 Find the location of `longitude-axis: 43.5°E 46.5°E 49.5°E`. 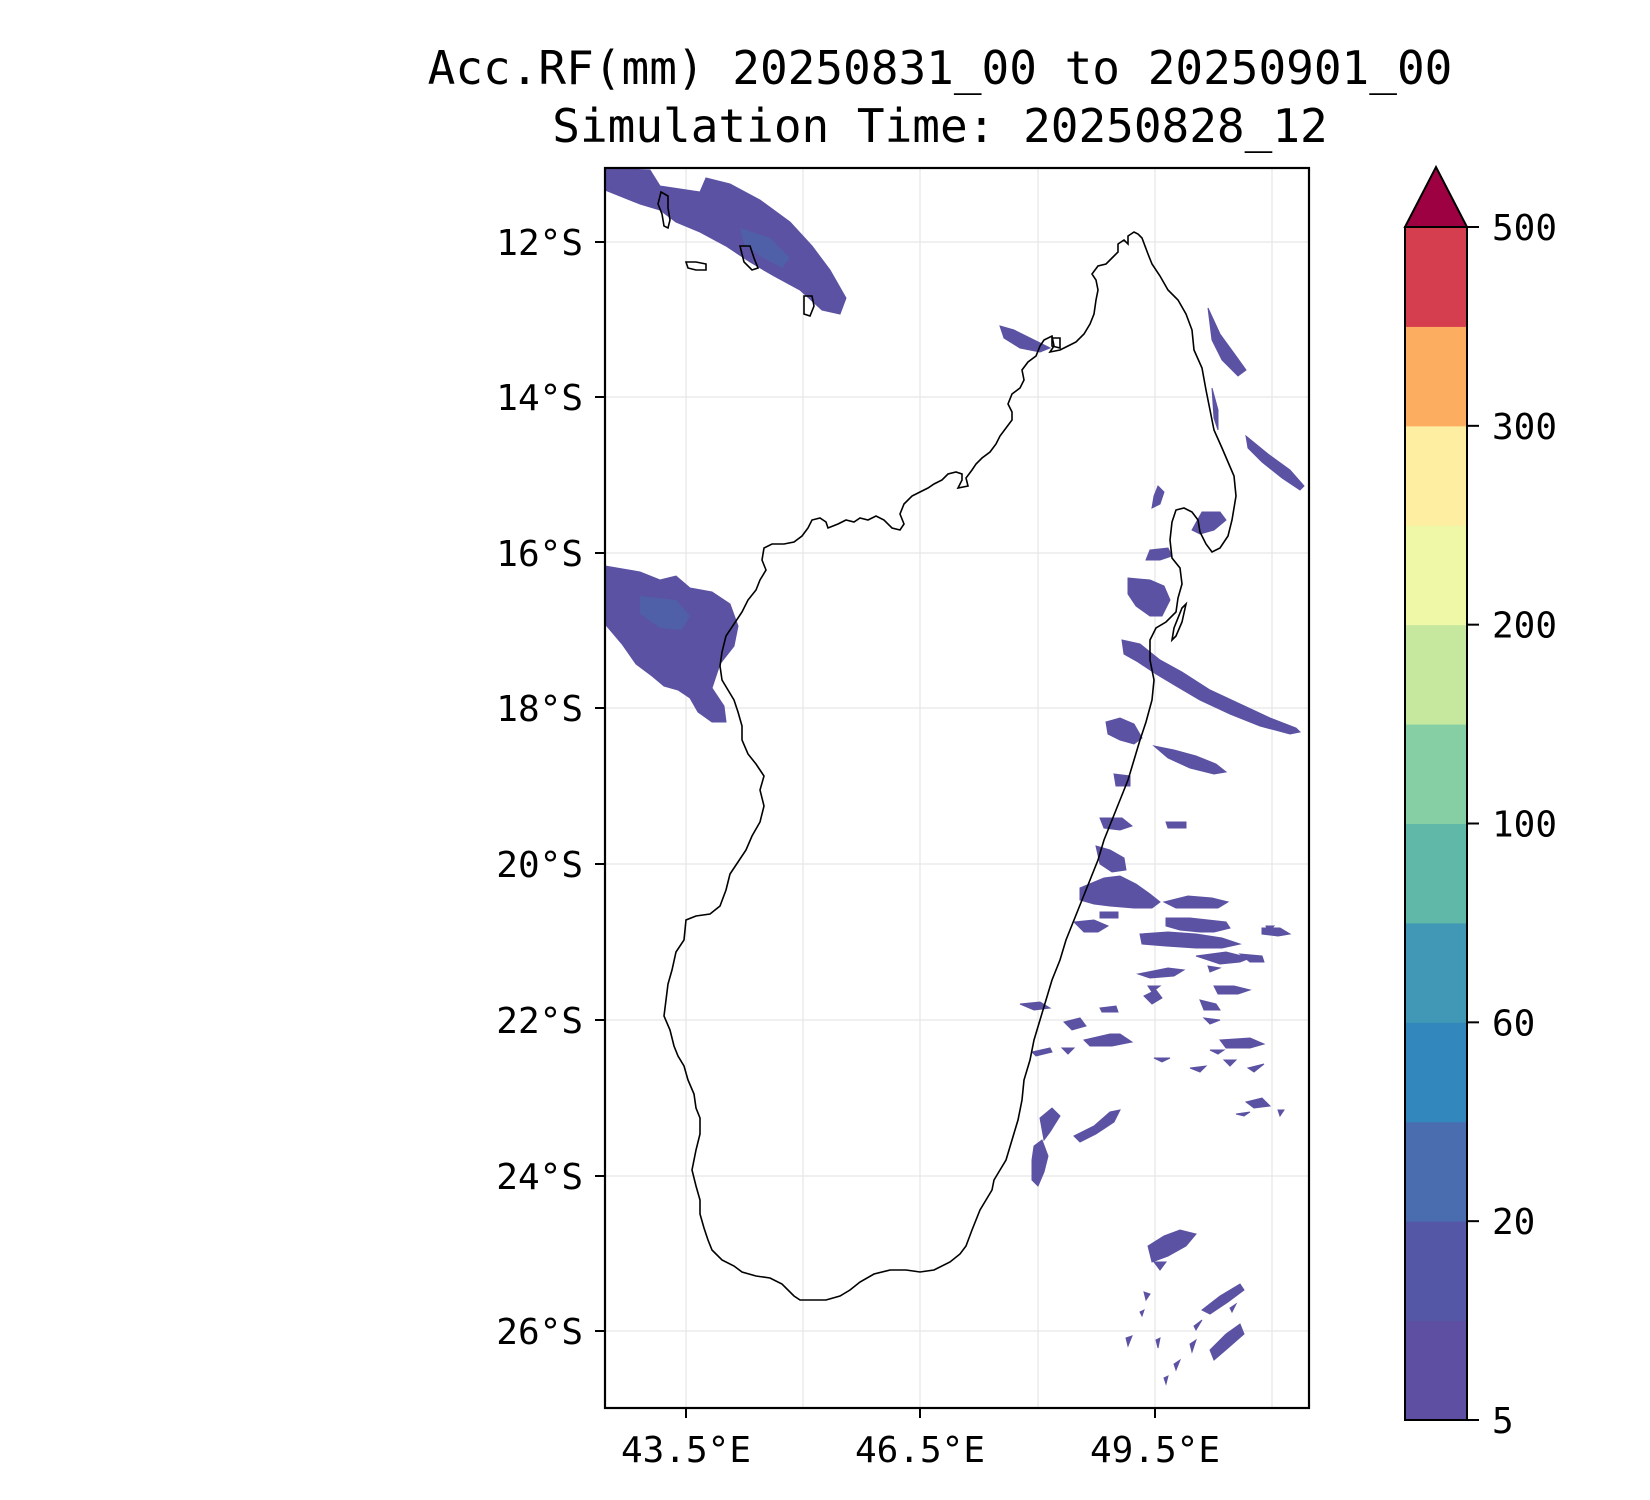

longitude-axis: 43.5°E 46.5°E 49.5°E is located at coordinates (920, 1439).